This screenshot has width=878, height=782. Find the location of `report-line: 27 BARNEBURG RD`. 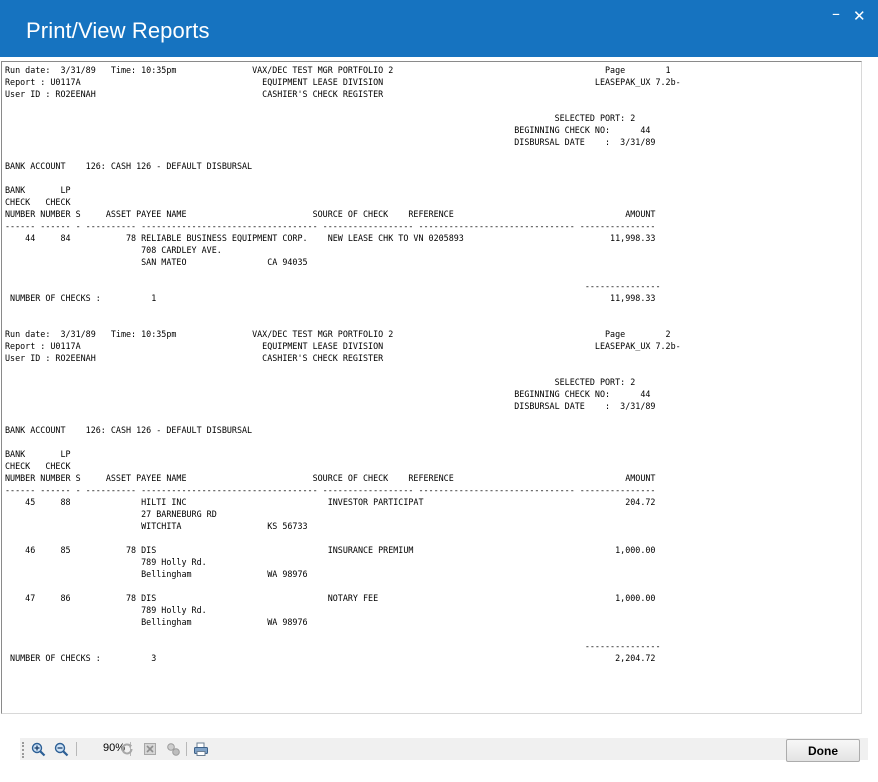

report-line: 27 BARNEBURG RD is located at coordinates (111, 514).